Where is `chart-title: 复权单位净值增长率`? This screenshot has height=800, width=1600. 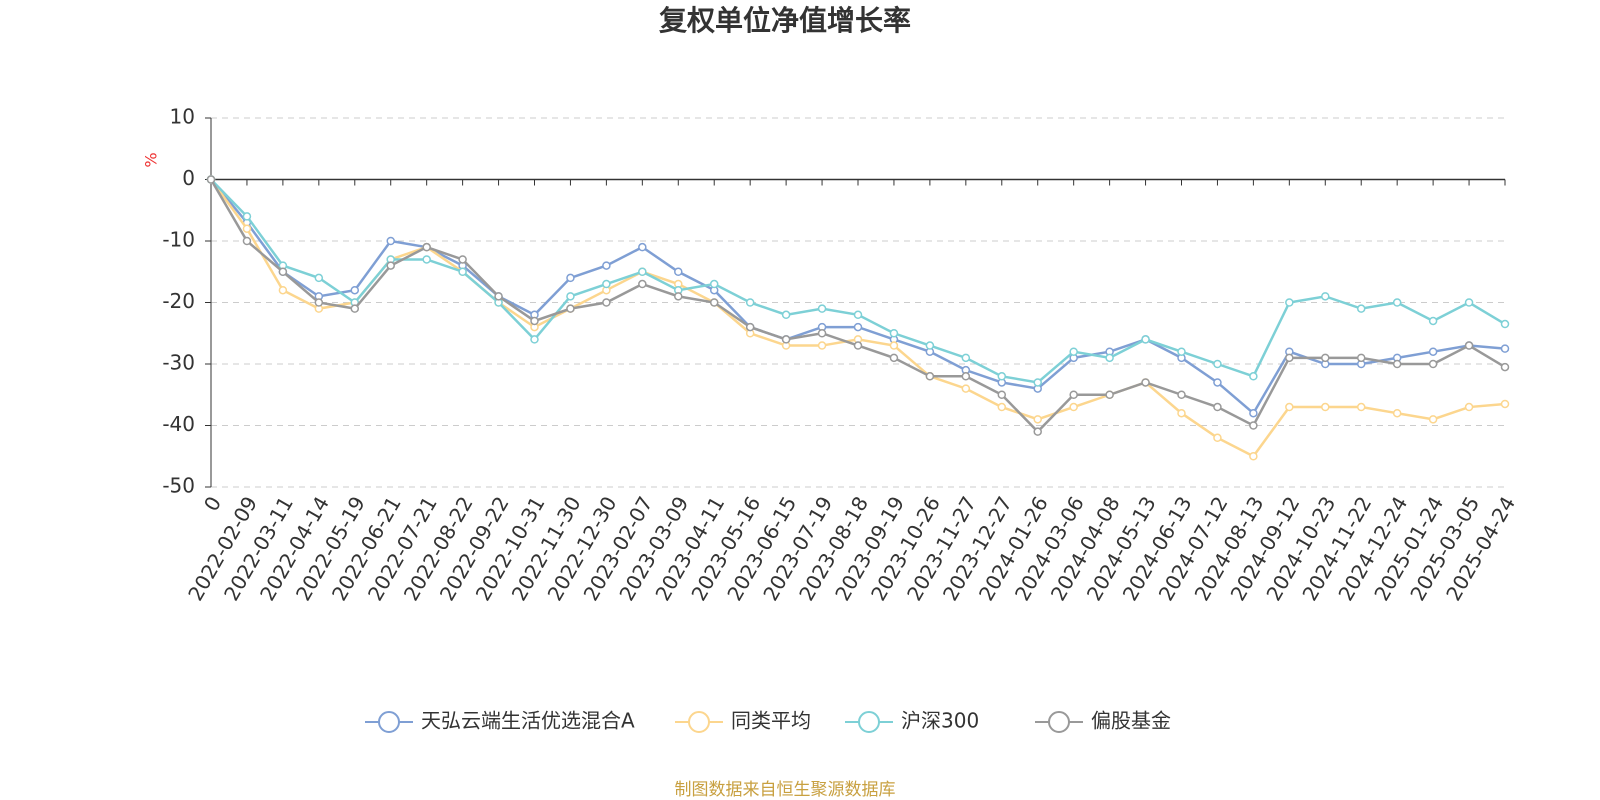
chart-title: 复权单位净值增长率 is located at coordinates (785, 20).